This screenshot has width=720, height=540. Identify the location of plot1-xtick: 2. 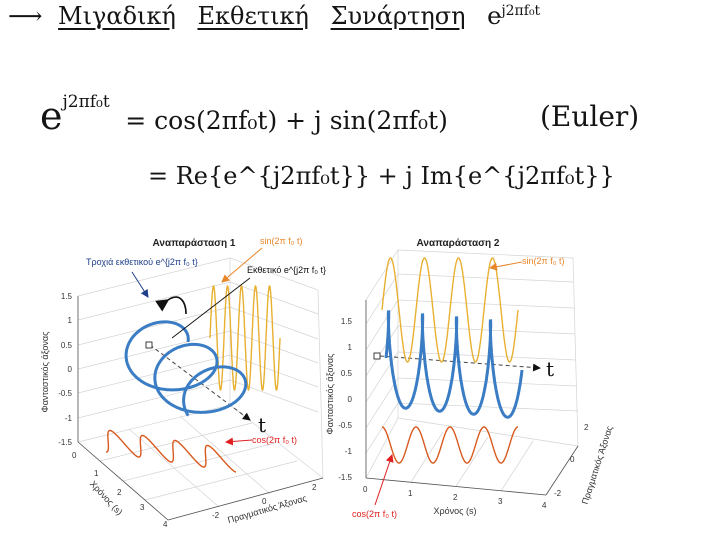
(119, 492).